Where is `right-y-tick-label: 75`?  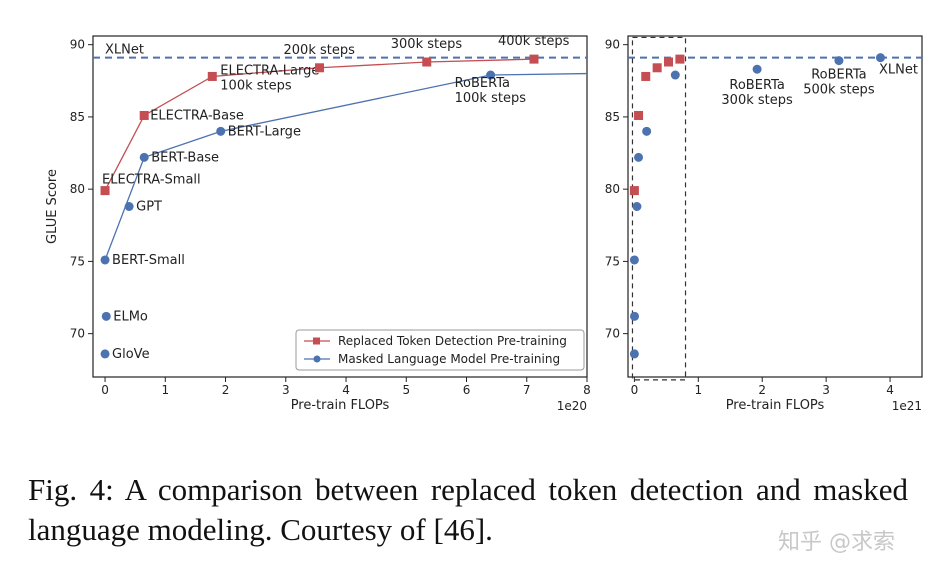
right-y-tick-label: 75 is located at coordinates (612, 261).